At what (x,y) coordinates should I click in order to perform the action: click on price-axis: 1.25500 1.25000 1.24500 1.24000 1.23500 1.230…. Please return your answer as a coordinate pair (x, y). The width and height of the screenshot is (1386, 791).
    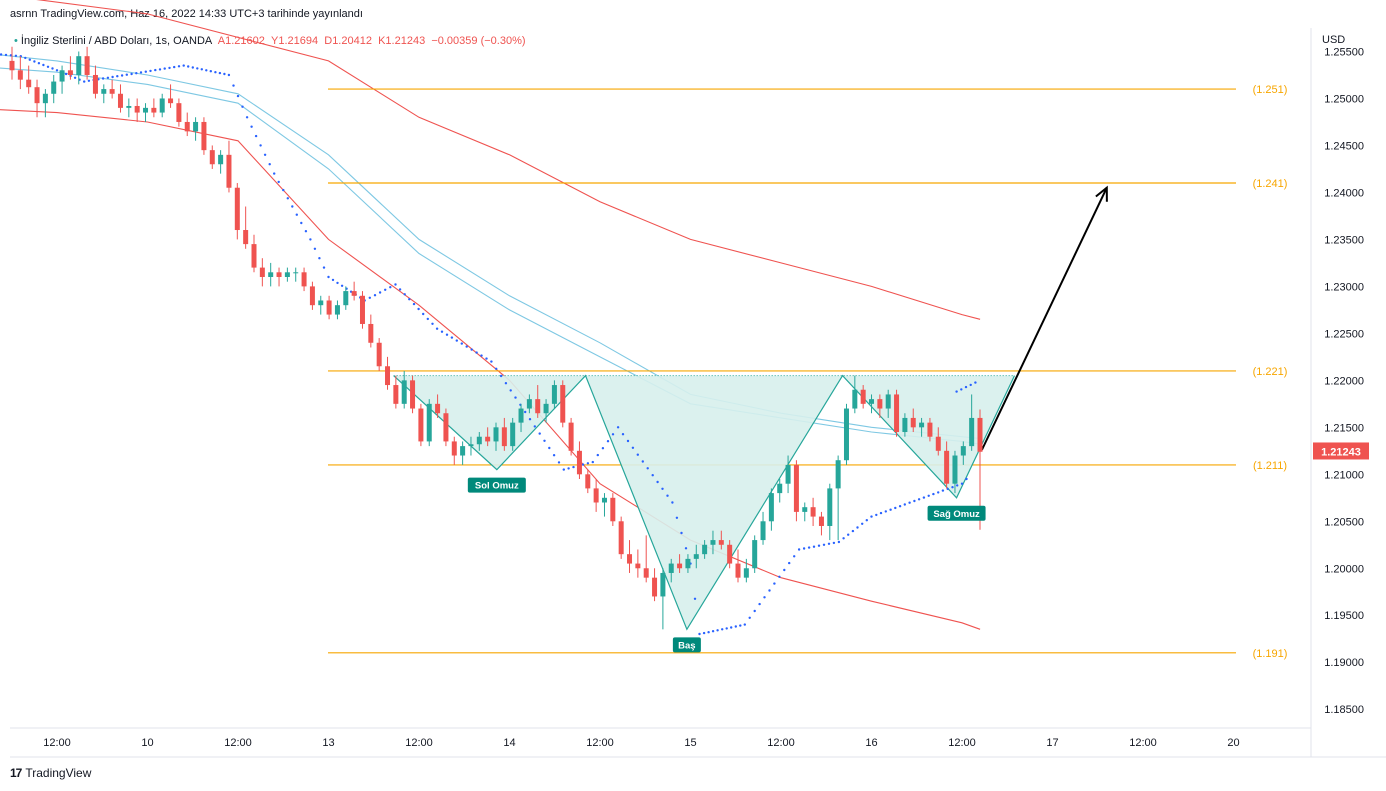
    Looking at the image, I should click on (1341, 381).